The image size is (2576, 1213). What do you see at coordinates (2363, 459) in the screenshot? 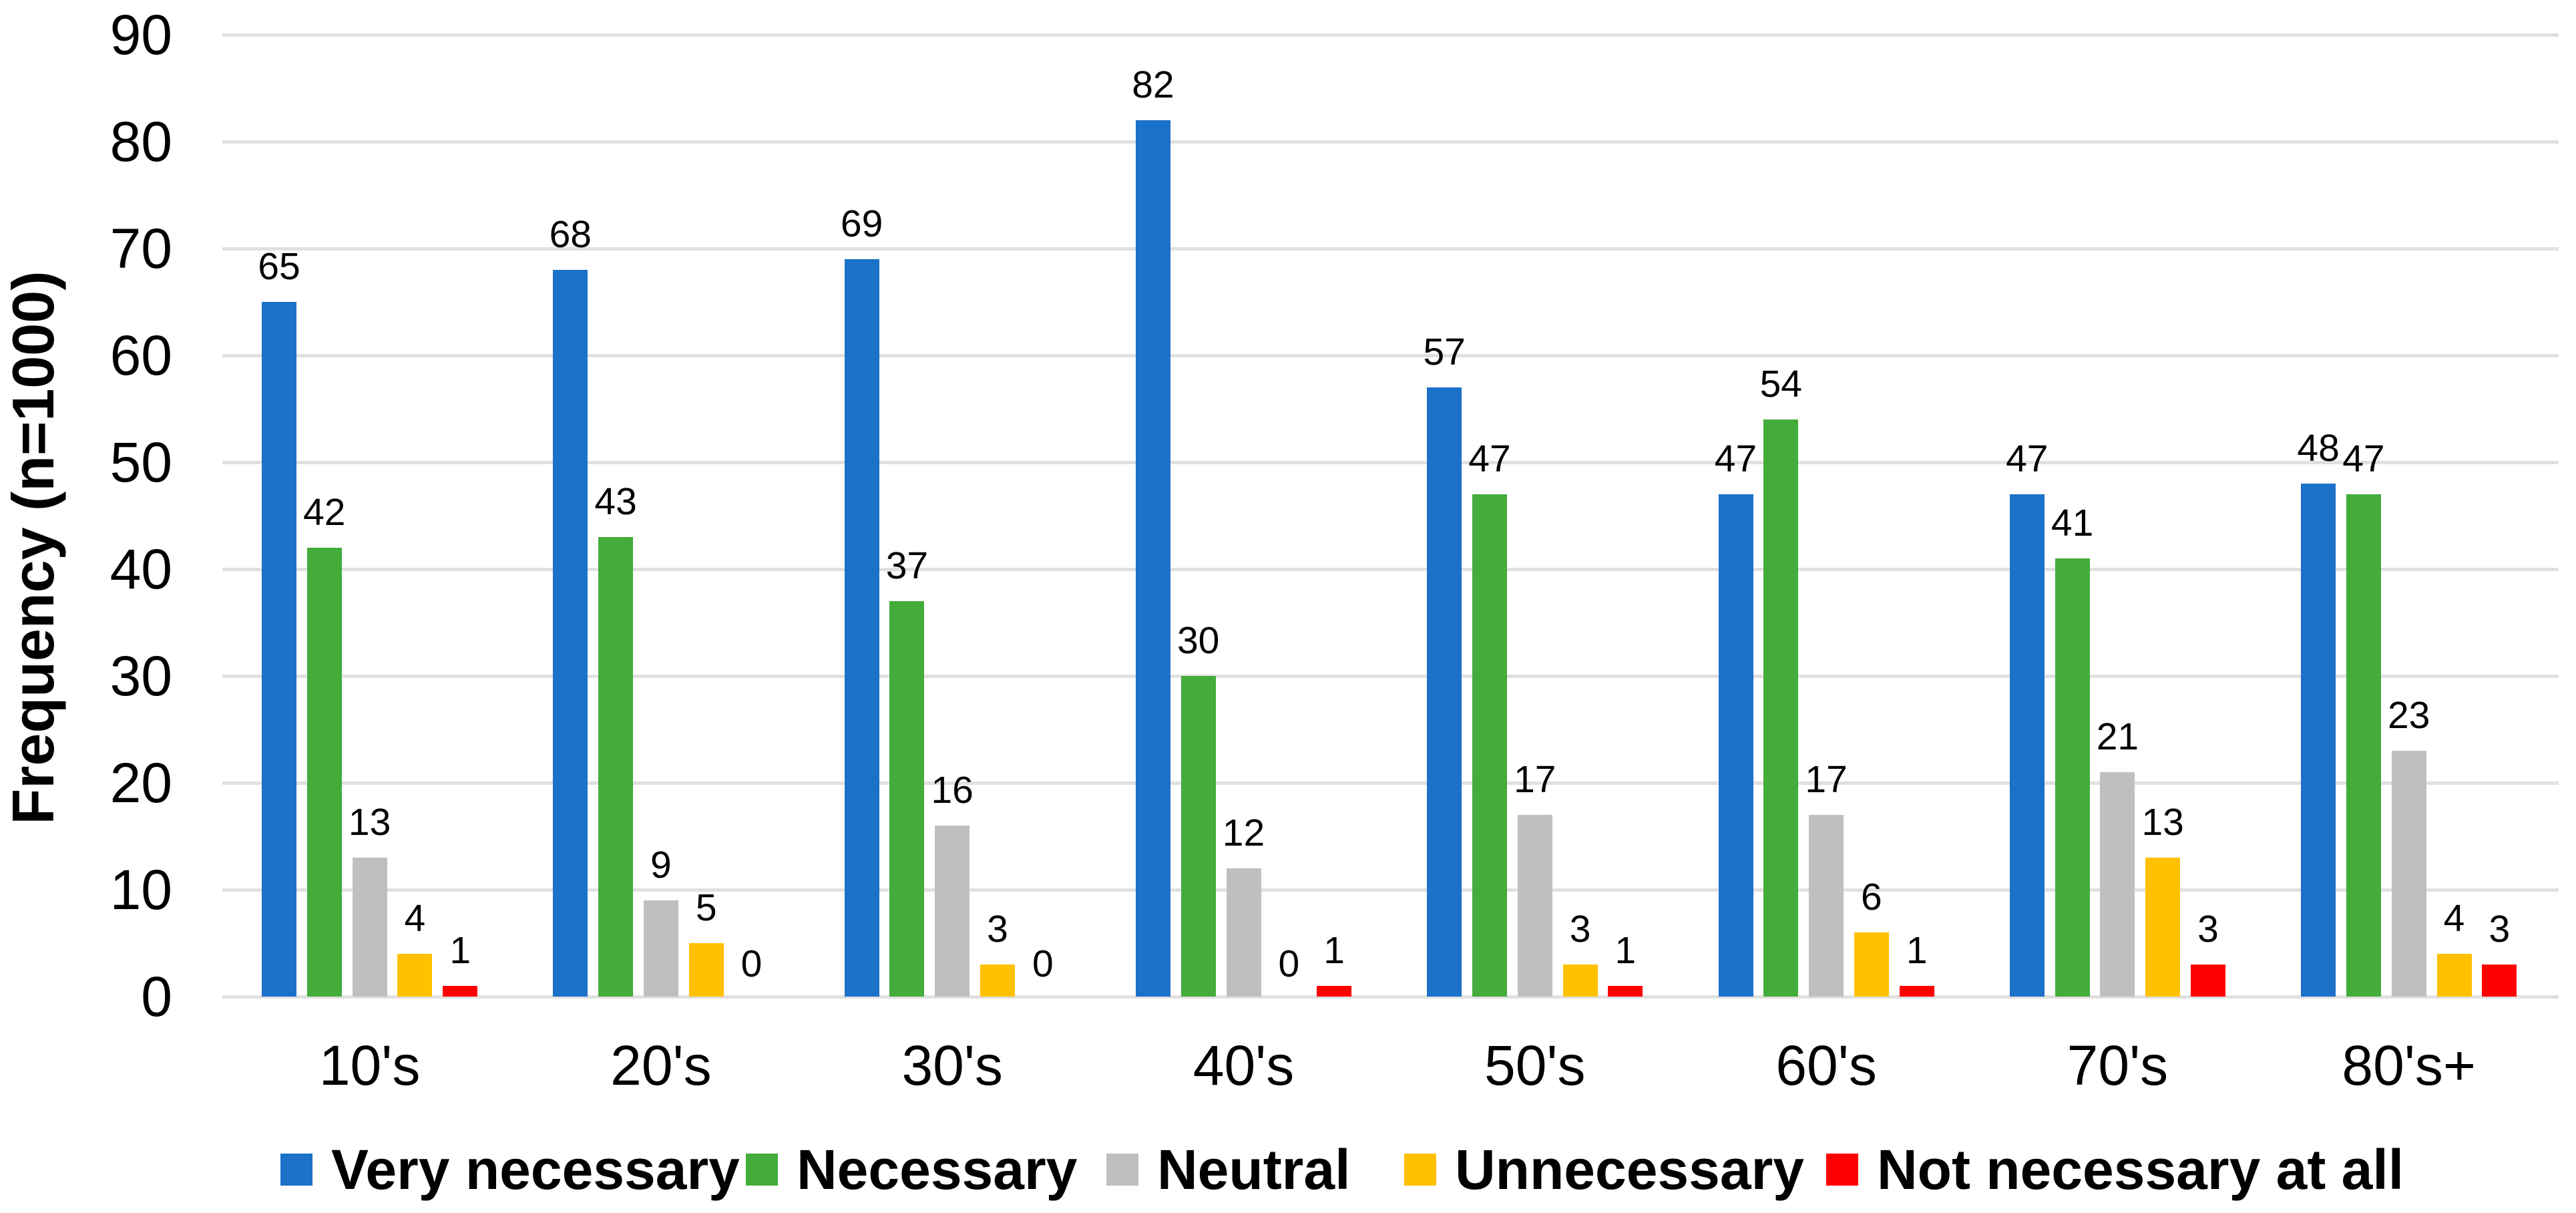
I see `bar-value-label-80-s-necessary: 47` at bounding box center [2363, 459].